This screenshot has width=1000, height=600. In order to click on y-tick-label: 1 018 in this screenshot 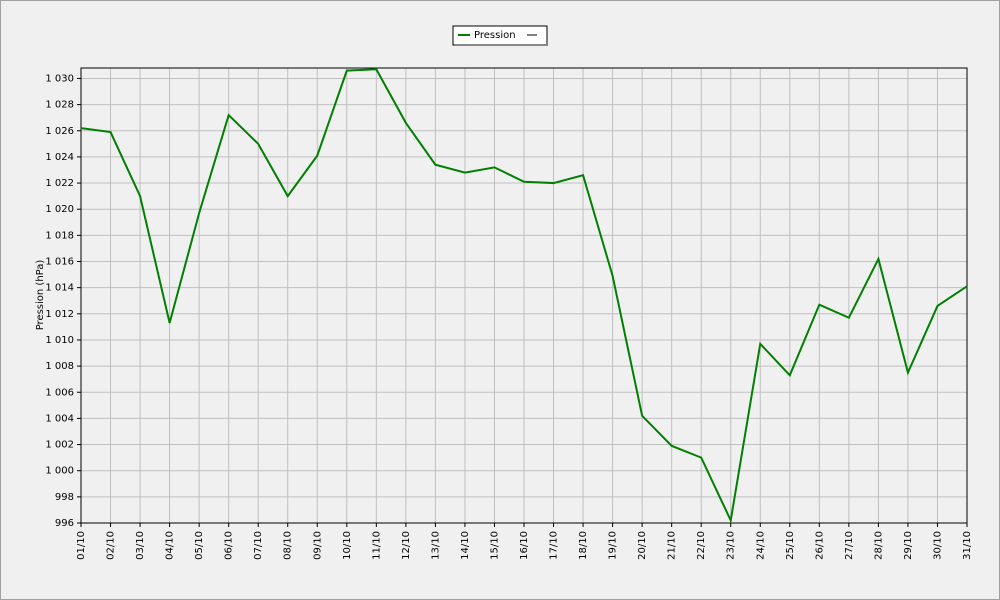, I will do `click(59, 235)`.